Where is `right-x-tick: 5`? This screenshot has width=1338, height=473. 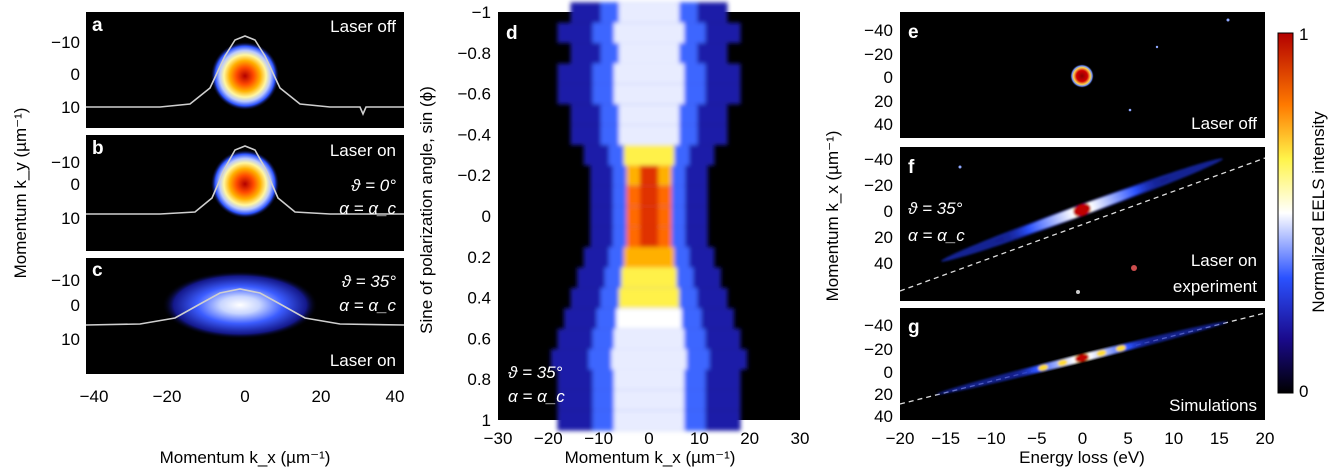 right-x-tick: 5 is located at coordinates (1127, 438).